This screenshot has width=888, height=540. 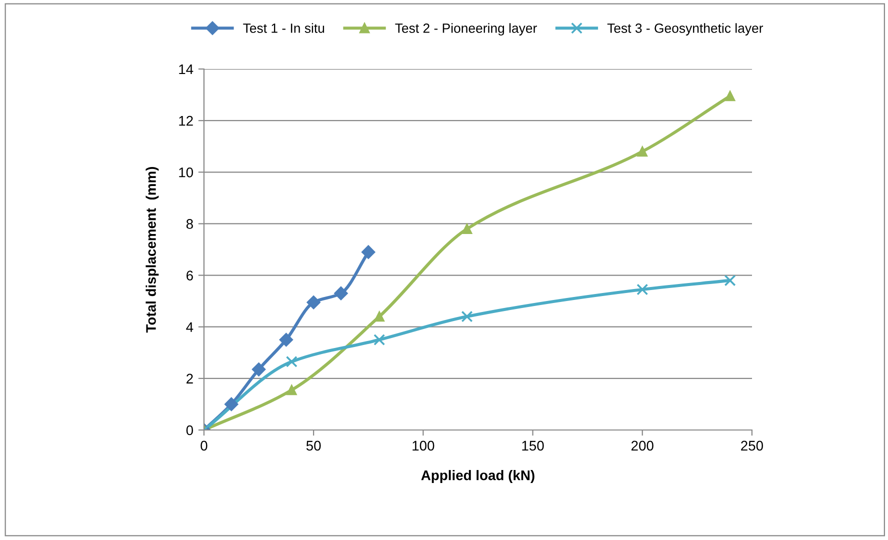 I want to click on x-tick-label: 100, so click(x=423, y=445).